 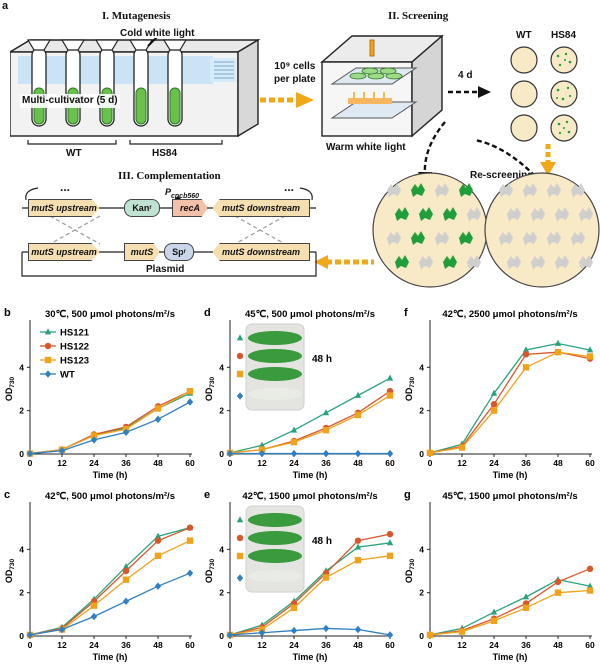 I want to click on four-days-label: 4 d, so click(x=465, y=75).